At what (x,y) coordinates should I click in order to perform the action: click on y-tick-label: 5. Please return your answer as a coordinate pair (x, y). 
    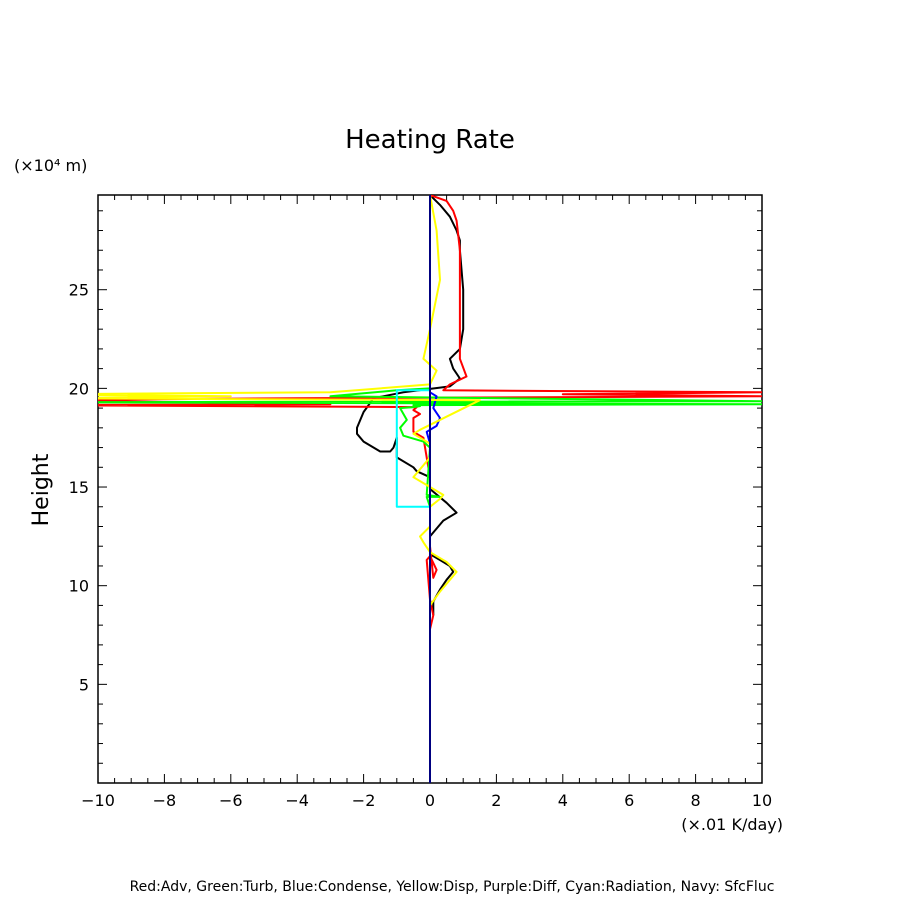
    Looking at the image, I should click on (84, 684).